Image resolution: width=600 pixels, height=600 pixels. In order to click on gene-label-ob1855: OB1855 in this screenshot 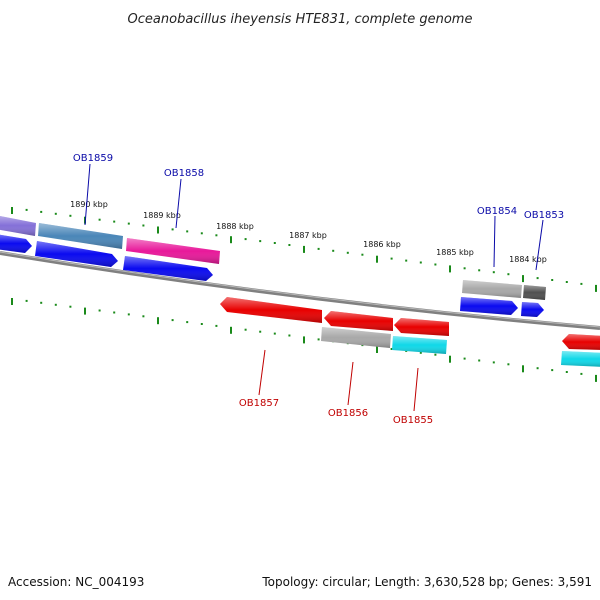, I will do `click(413, 420)`.